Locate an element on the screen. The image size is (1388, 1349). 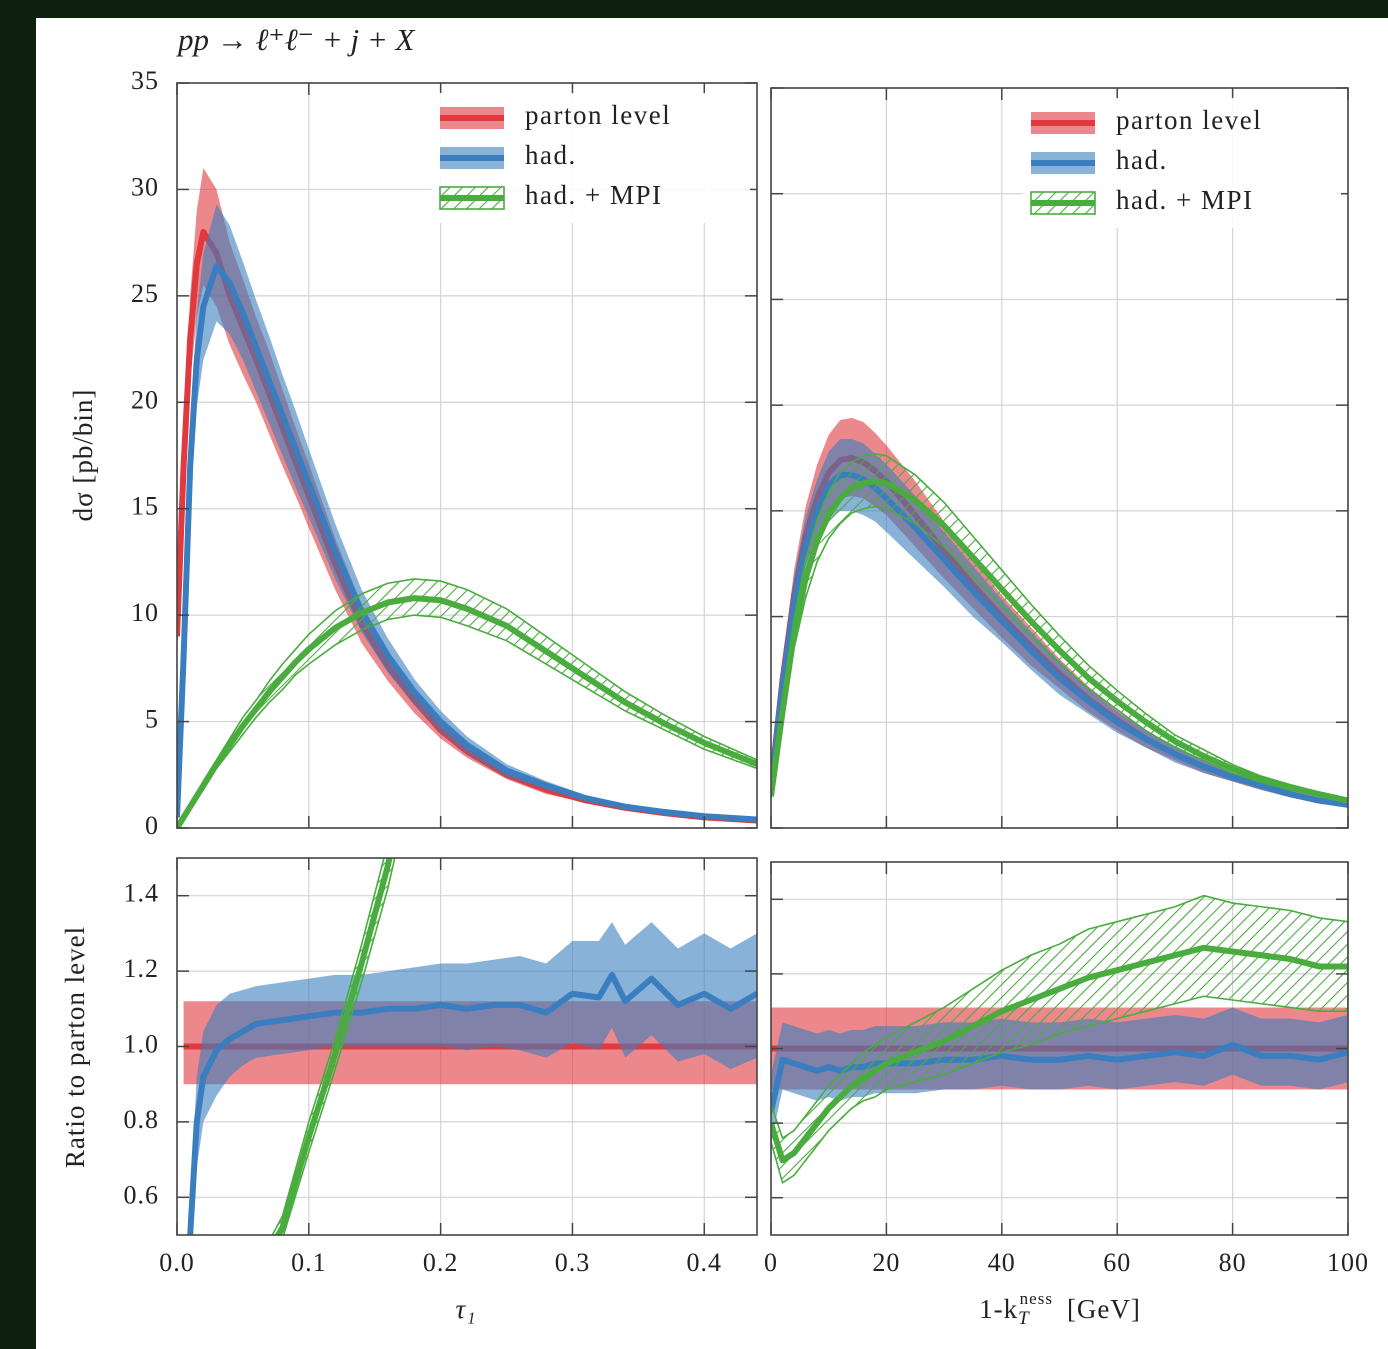
y-tick-label: 30 is located at coordinates (145, 186).